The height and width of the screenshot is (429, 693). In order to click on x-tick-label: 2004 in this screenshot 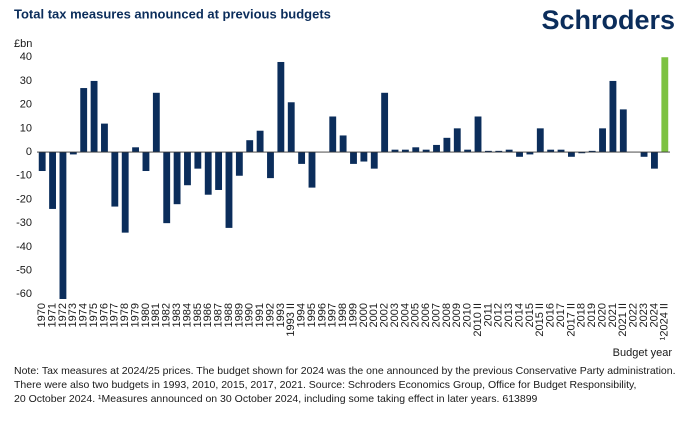, I will do `click(405, 315)`.